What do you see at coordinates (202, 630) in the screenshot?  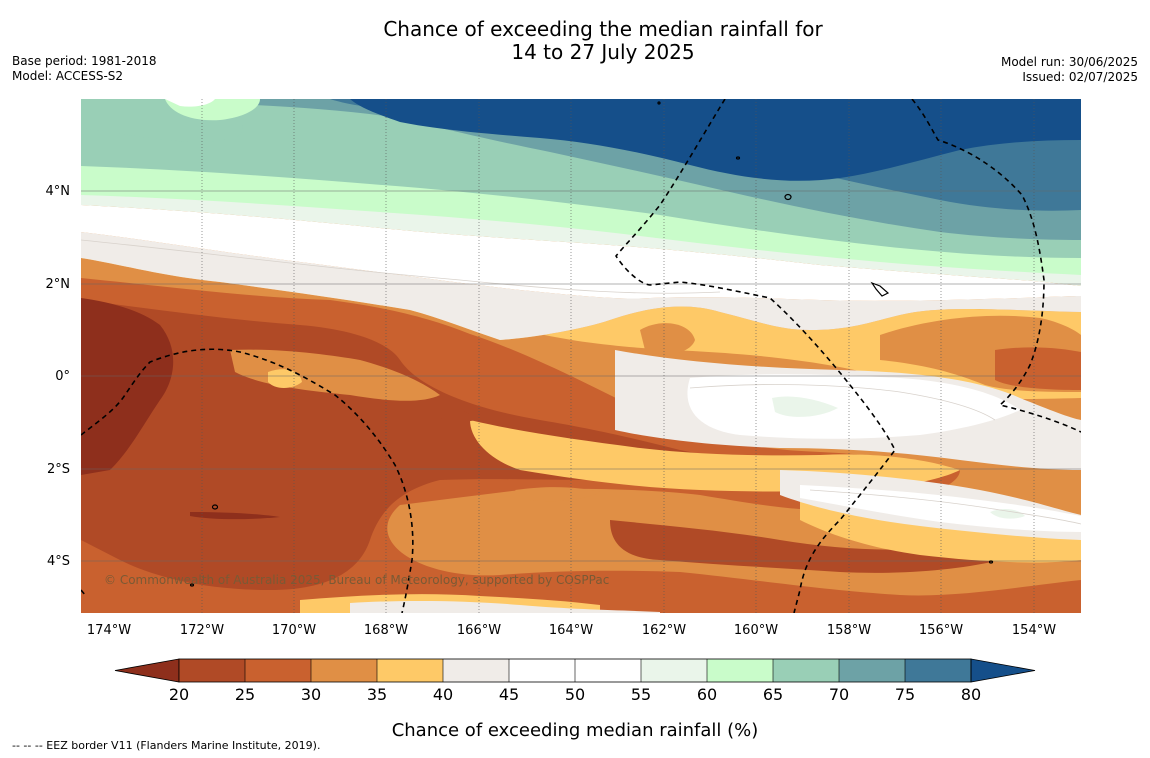 I see `lon-label: 172°W` at bounding box center [202, 630].